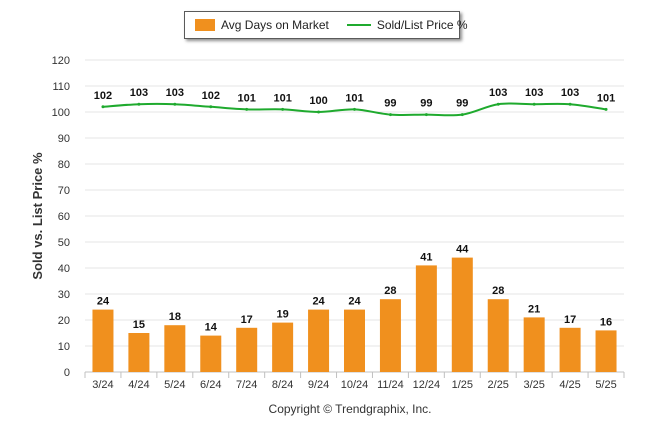 Image resolution: width=646 pixels, height=439 pixels. What do you see at coordinates (210, 385) in the screenshot?
I see `x-tick-label: 6/24` at bounding box center [210, 385].